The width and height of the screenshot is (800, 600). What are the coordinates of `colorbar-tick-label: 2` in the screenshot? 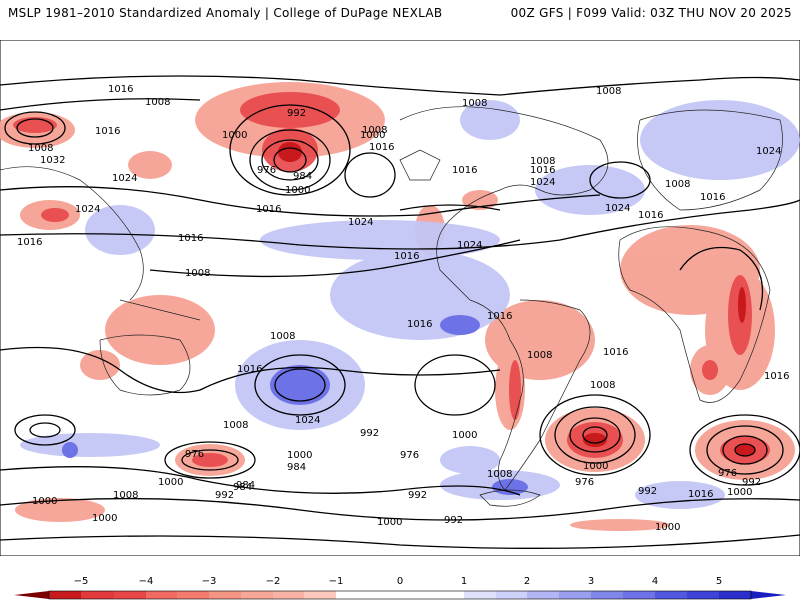 It's located at (527, 581).